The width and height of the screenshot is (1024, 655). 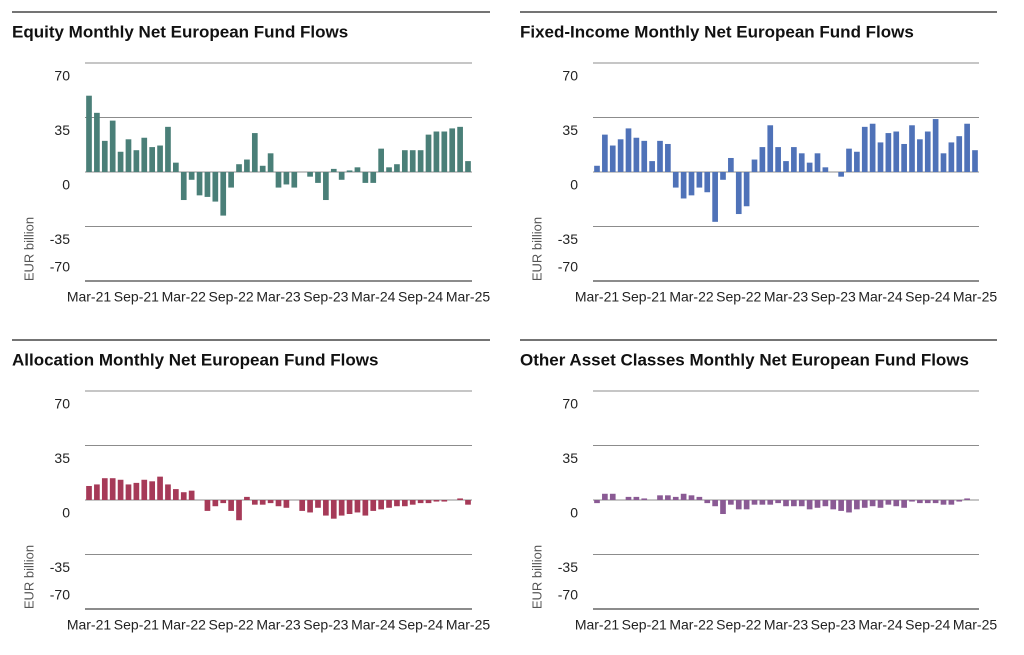 What do you see at coordinates (180, 31) in the screenshot?
I see `chart-title: Equity Monthly Net European Fund Flows` at bounding box center [180, 31].